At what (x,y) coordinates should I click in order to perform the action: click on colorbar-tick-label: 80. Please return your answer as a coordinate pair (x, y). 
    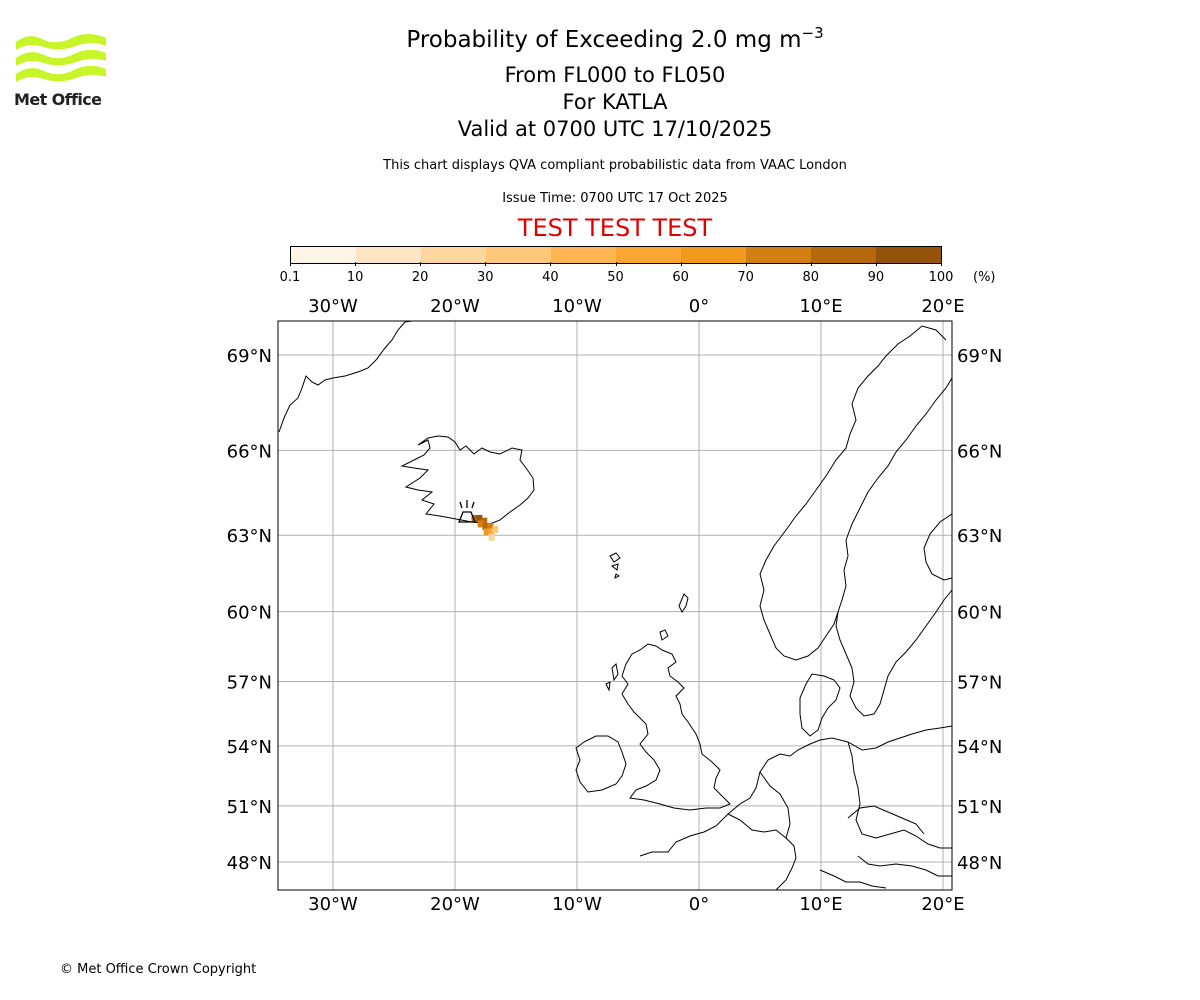
    Looking at the image, I should click on (811, 277).